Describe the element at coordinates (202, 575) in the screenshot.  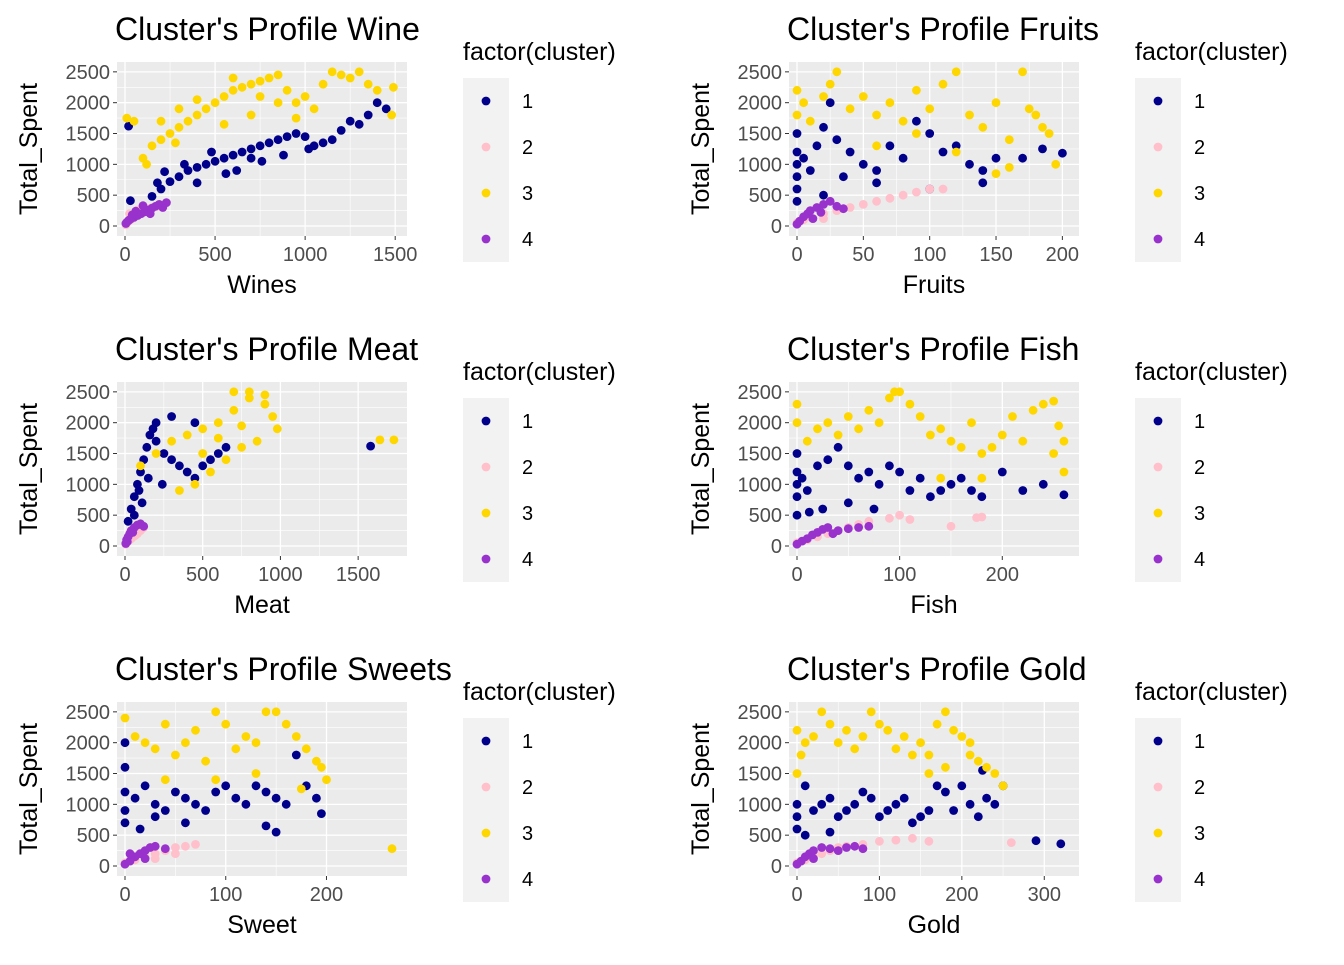
I see `x-tick-label: 500` at that location.